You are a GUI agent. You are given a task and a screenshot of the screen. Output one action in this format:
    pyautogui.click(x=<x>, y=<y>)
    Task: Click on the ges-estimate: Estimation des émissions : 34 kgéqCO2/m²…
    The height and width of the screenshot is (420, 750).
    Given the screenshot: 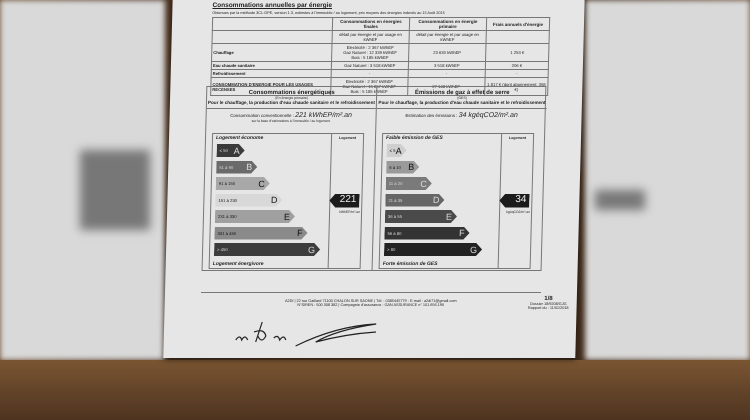 What is the action you would take?
    pyautogui.click(x=461, y=113)
    